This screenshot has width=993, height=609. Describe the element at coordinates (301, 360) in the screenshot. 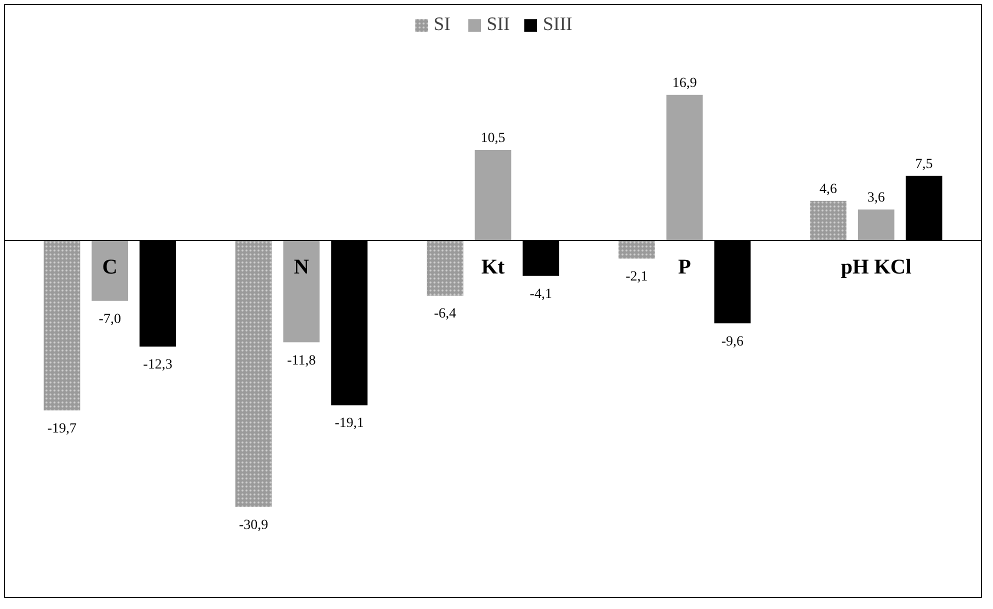

I see `data-label: -11,8` at that location.